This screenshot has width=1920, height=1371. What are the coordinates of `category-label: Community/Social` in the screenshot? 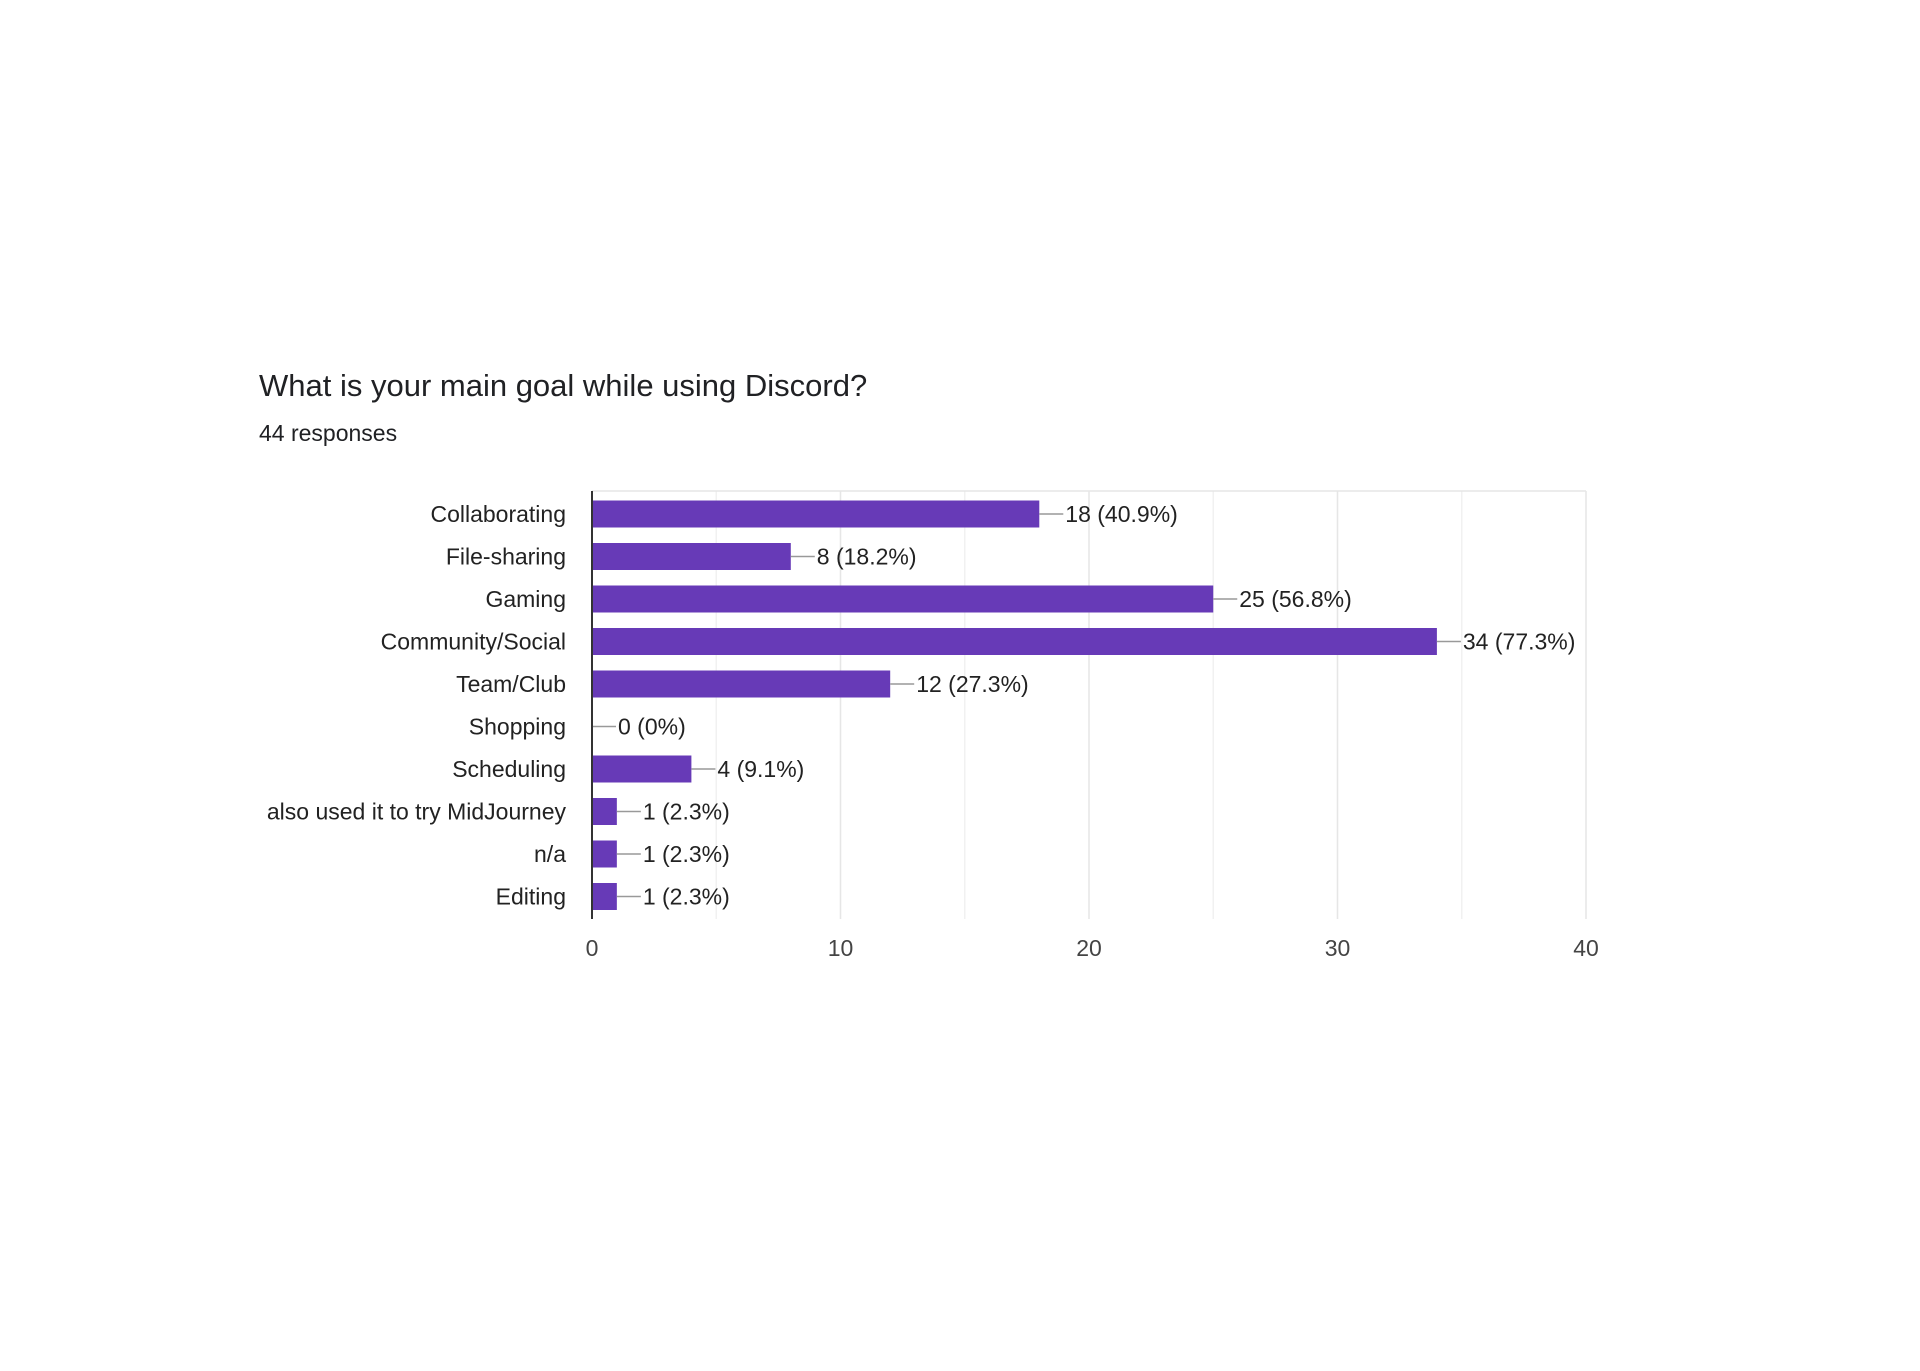 It's located at (473, 642).